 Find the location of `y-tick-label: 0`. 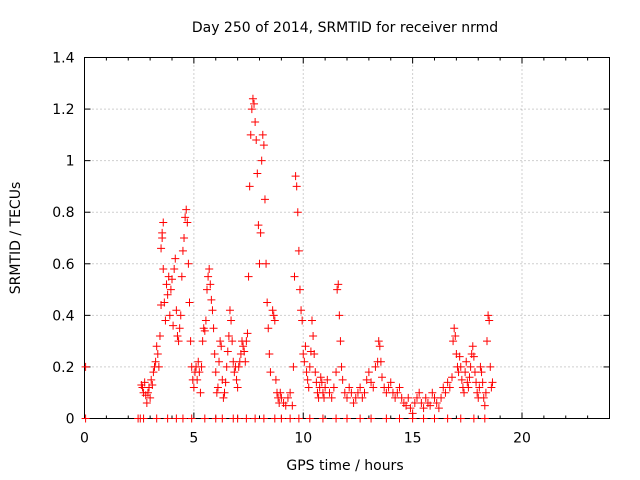

y-tick-label: 0 is located at coordinates (70, 420).